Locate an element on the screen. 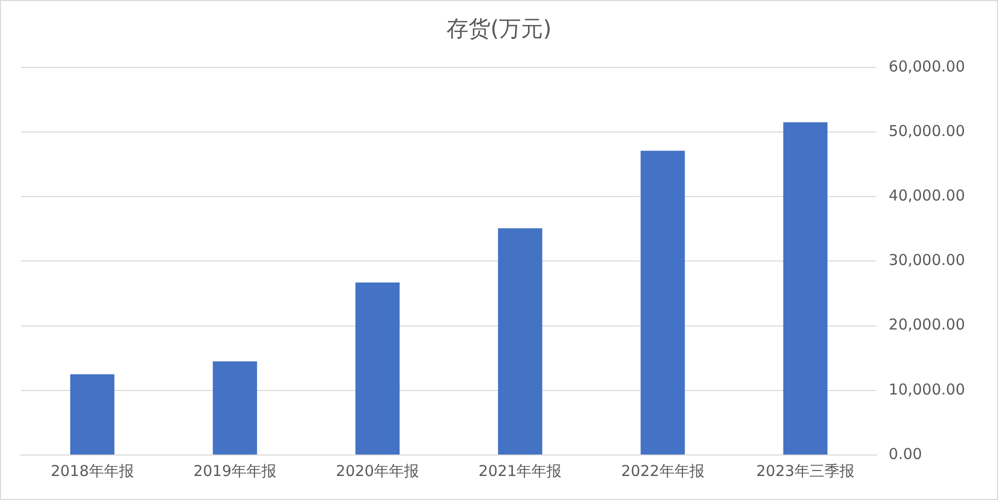  y-tick-label: 20,000.00 is located at coordinates (927, 325).